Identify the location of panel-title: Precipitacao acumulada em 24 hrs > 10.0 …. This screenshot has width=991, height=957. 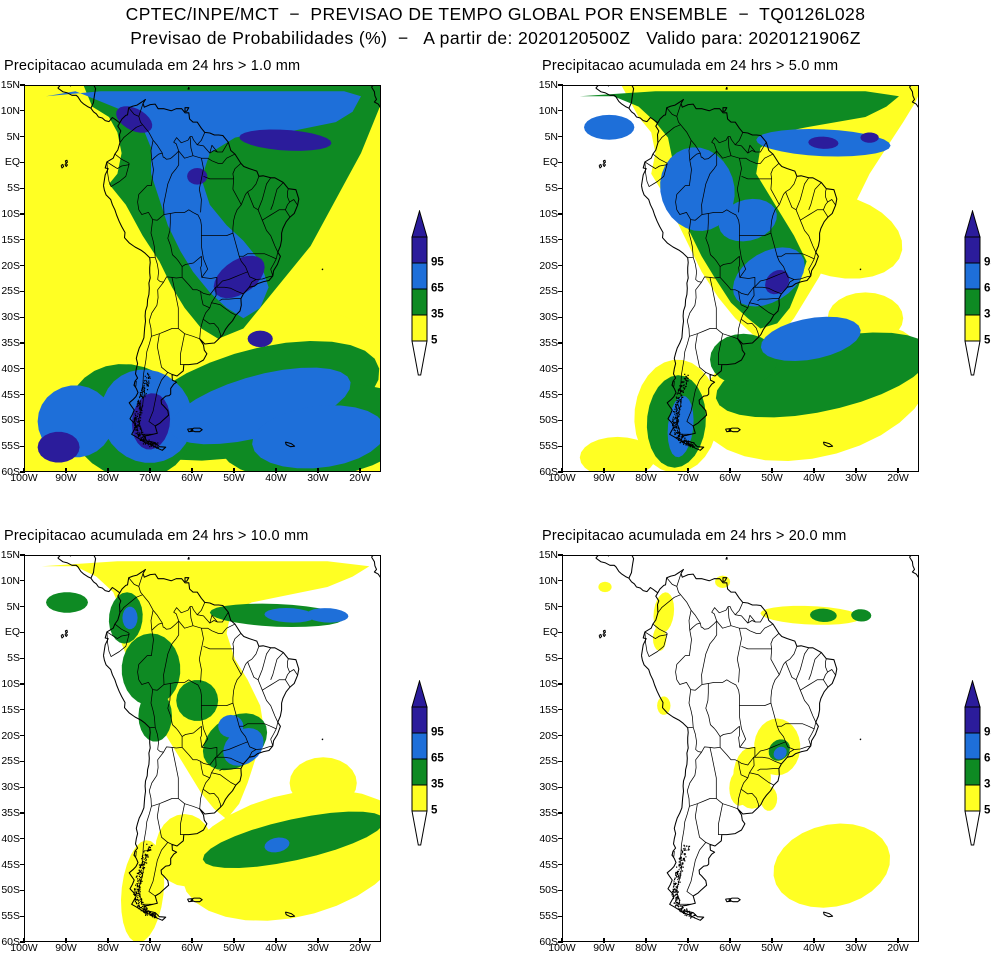
(156, 536).